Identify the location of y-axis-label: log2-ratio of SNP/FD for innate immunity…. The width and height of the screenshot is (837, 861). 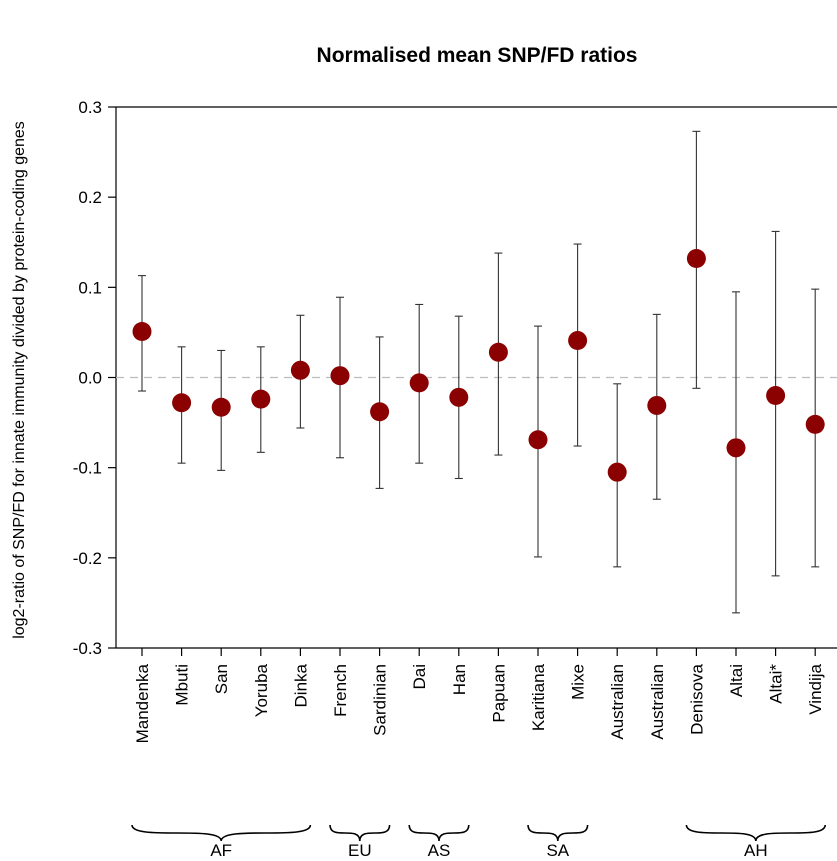
(19, 380).